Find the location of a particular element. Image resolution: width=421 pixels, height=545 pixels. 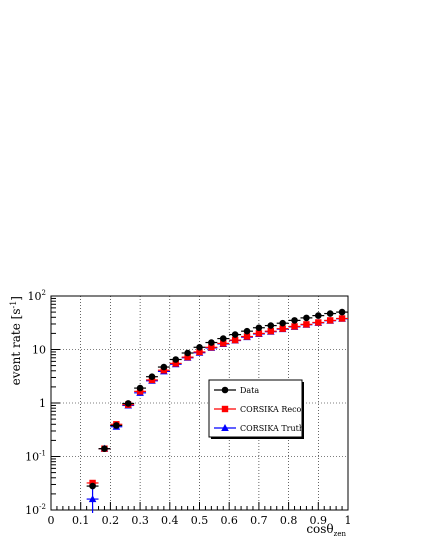

x-axis-label: cosθzen is located at coordinates (326, 530).